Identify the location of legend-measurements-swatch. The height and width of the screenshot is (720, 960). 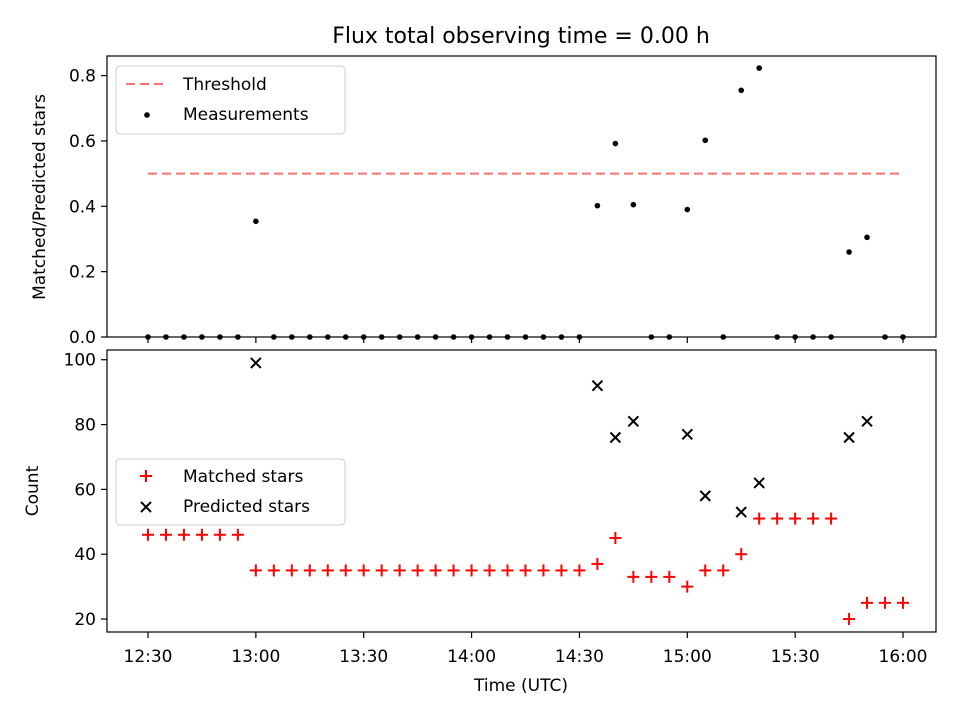
(147, 115).